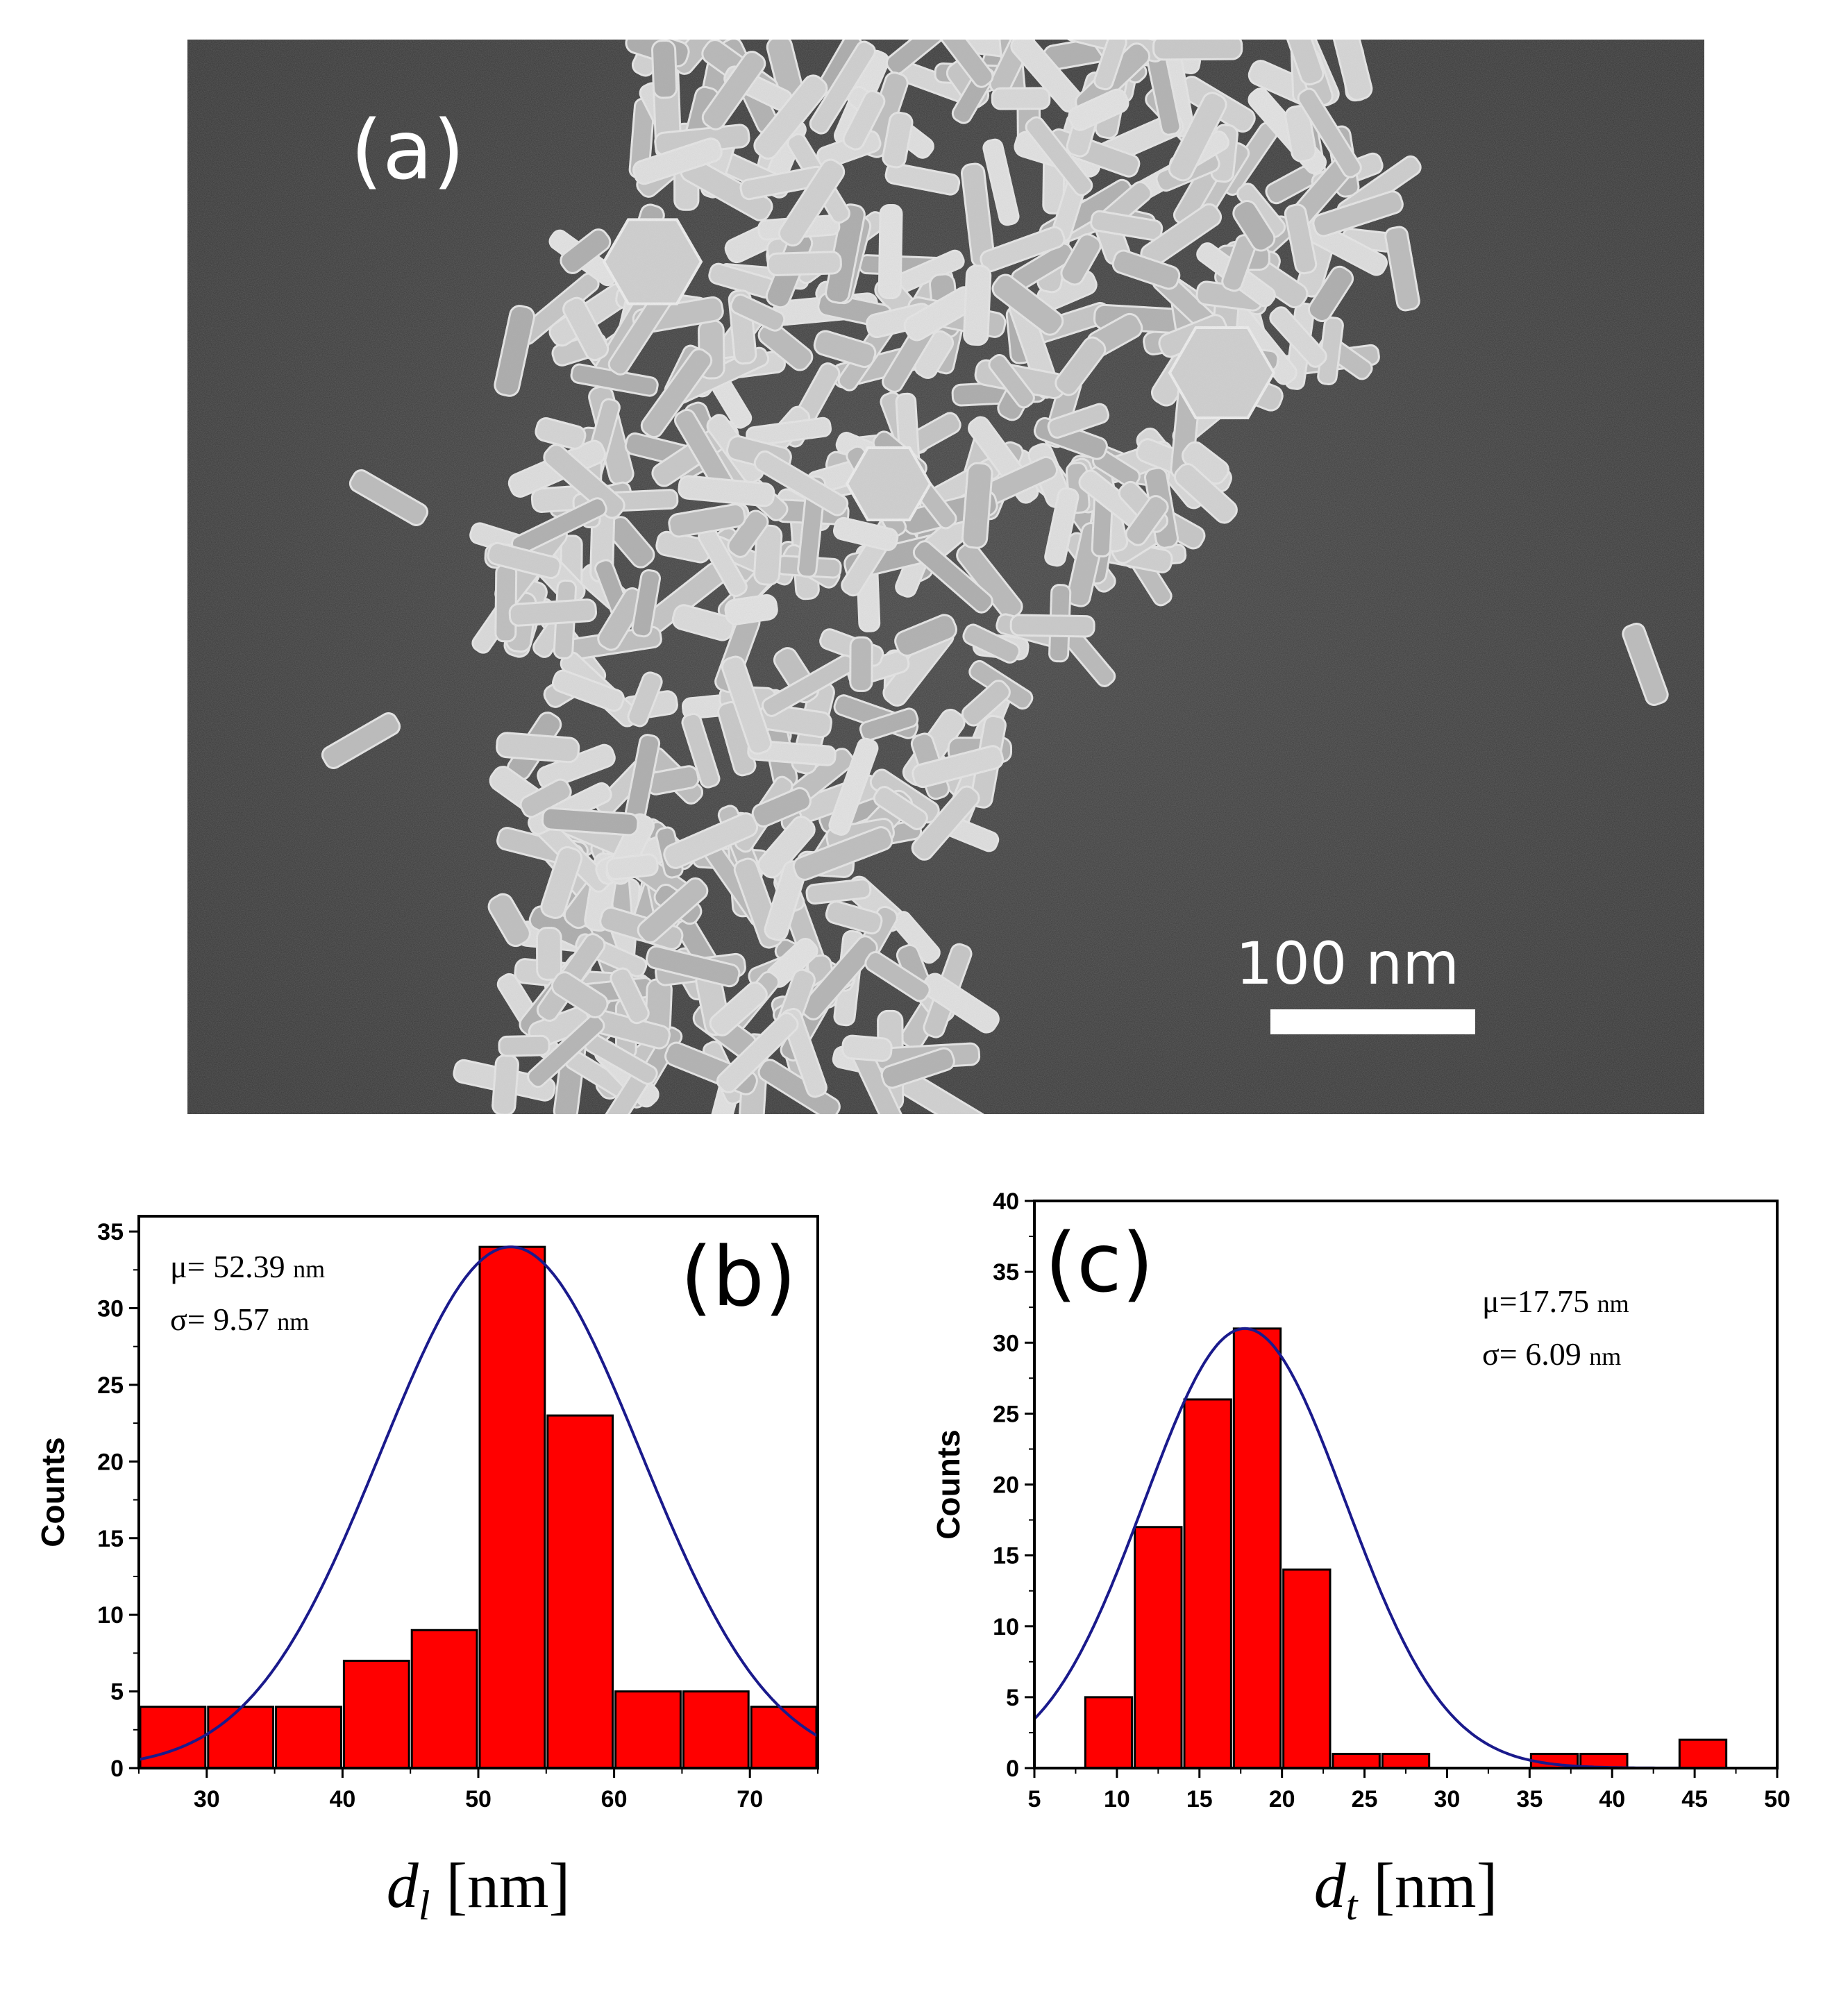 The height and width of the screenshot is (1993, 1848). I want to click on mean-annotation: μ= 52.39 nm, so click(248, 1266).